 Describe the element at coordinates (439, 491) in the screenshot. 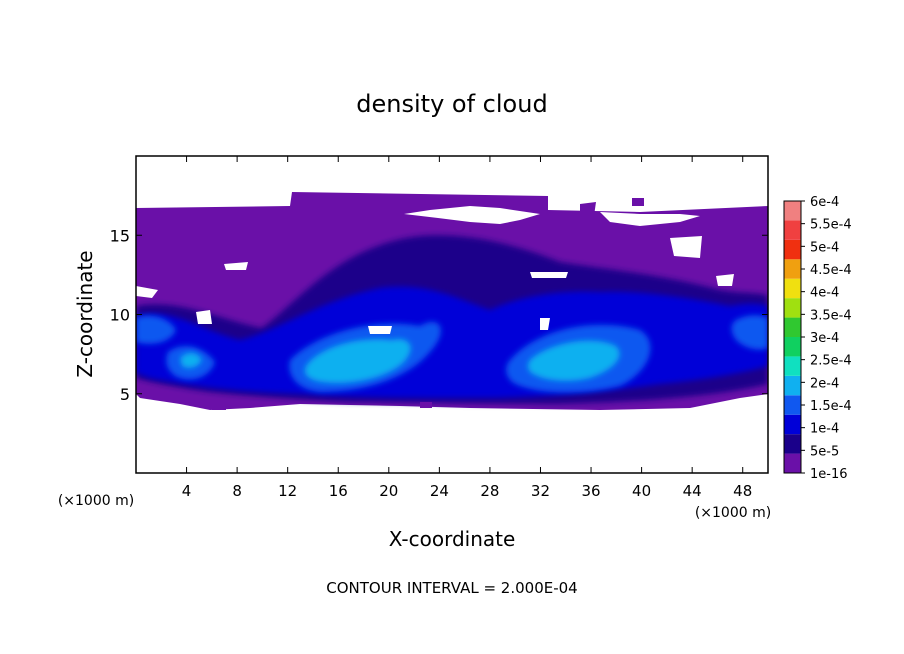

I see `x-tick-label: 24` at that location.